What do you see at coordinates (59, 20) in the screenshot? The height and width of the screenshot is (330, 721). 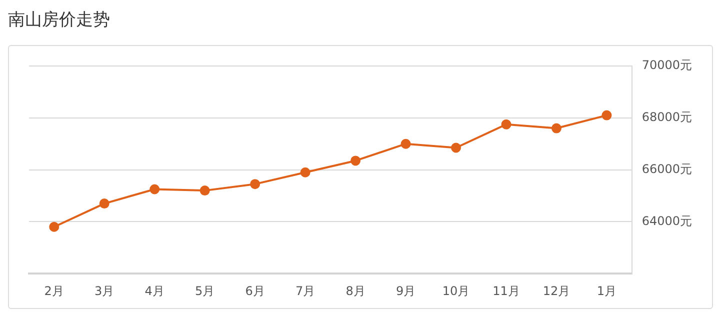 I see `chart-title: 南山房价走势` at bounding box center [59, 20].